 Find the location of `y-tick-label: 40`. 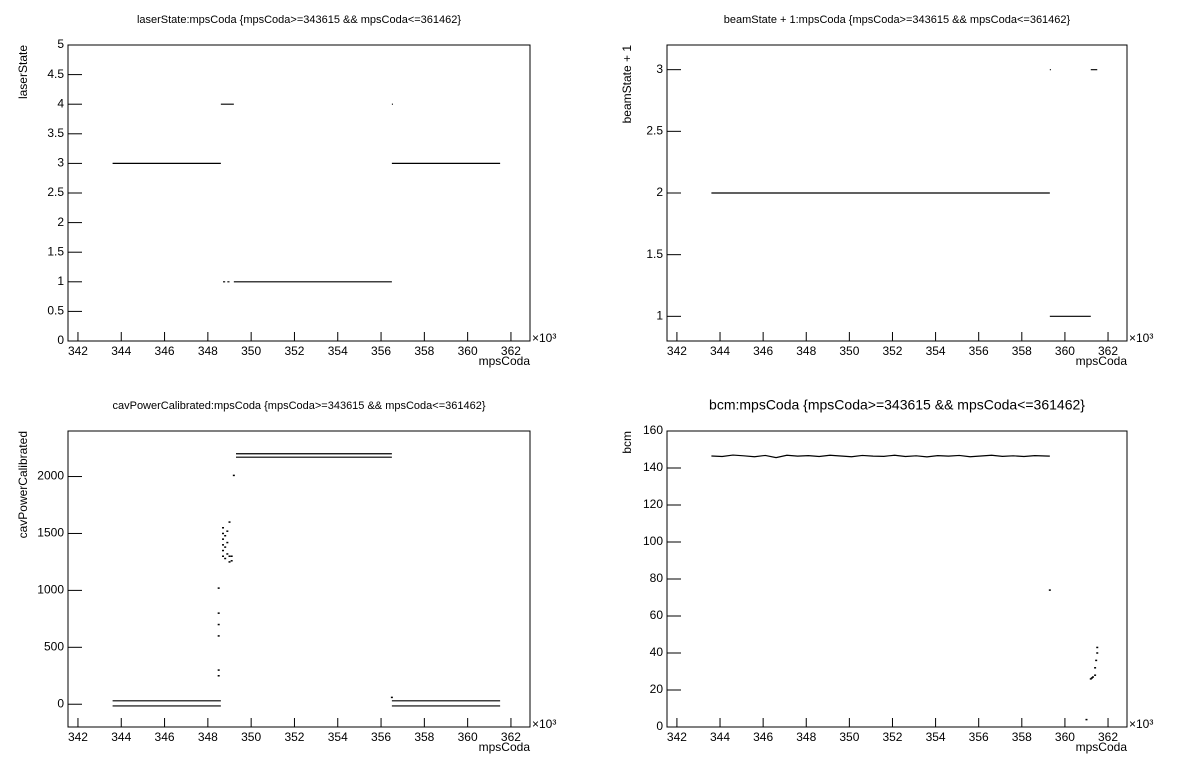

y-tick-label: 40 is located at coordinates (657, 652).